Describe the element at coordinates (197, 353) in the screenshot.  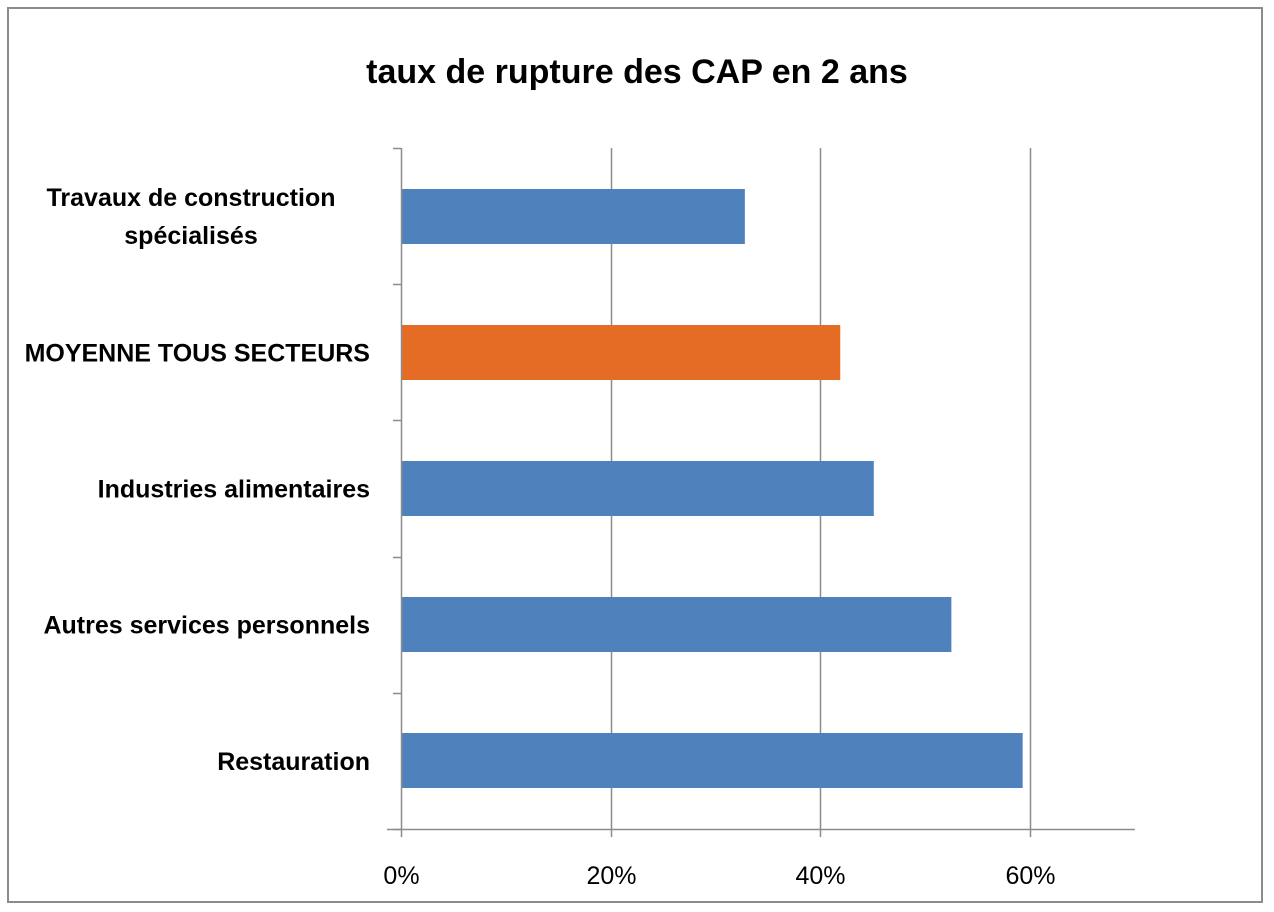
I see `category-label-1: MOYENNE TOUS SECTEURS` at that location.